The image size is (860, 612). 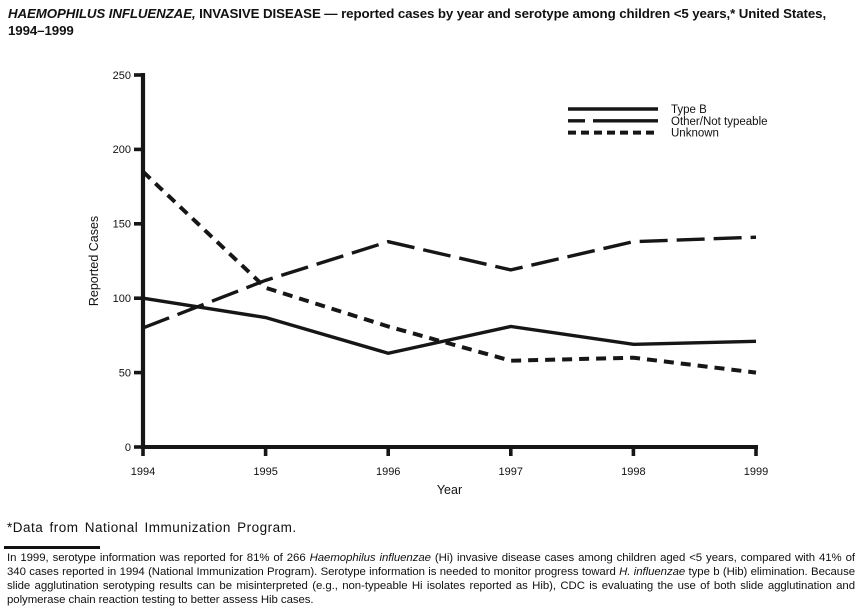 What do you see at coordinates (122, 299) in the screenshot?
I see `y-tick-label: 100` at bounding box center [122, 299].